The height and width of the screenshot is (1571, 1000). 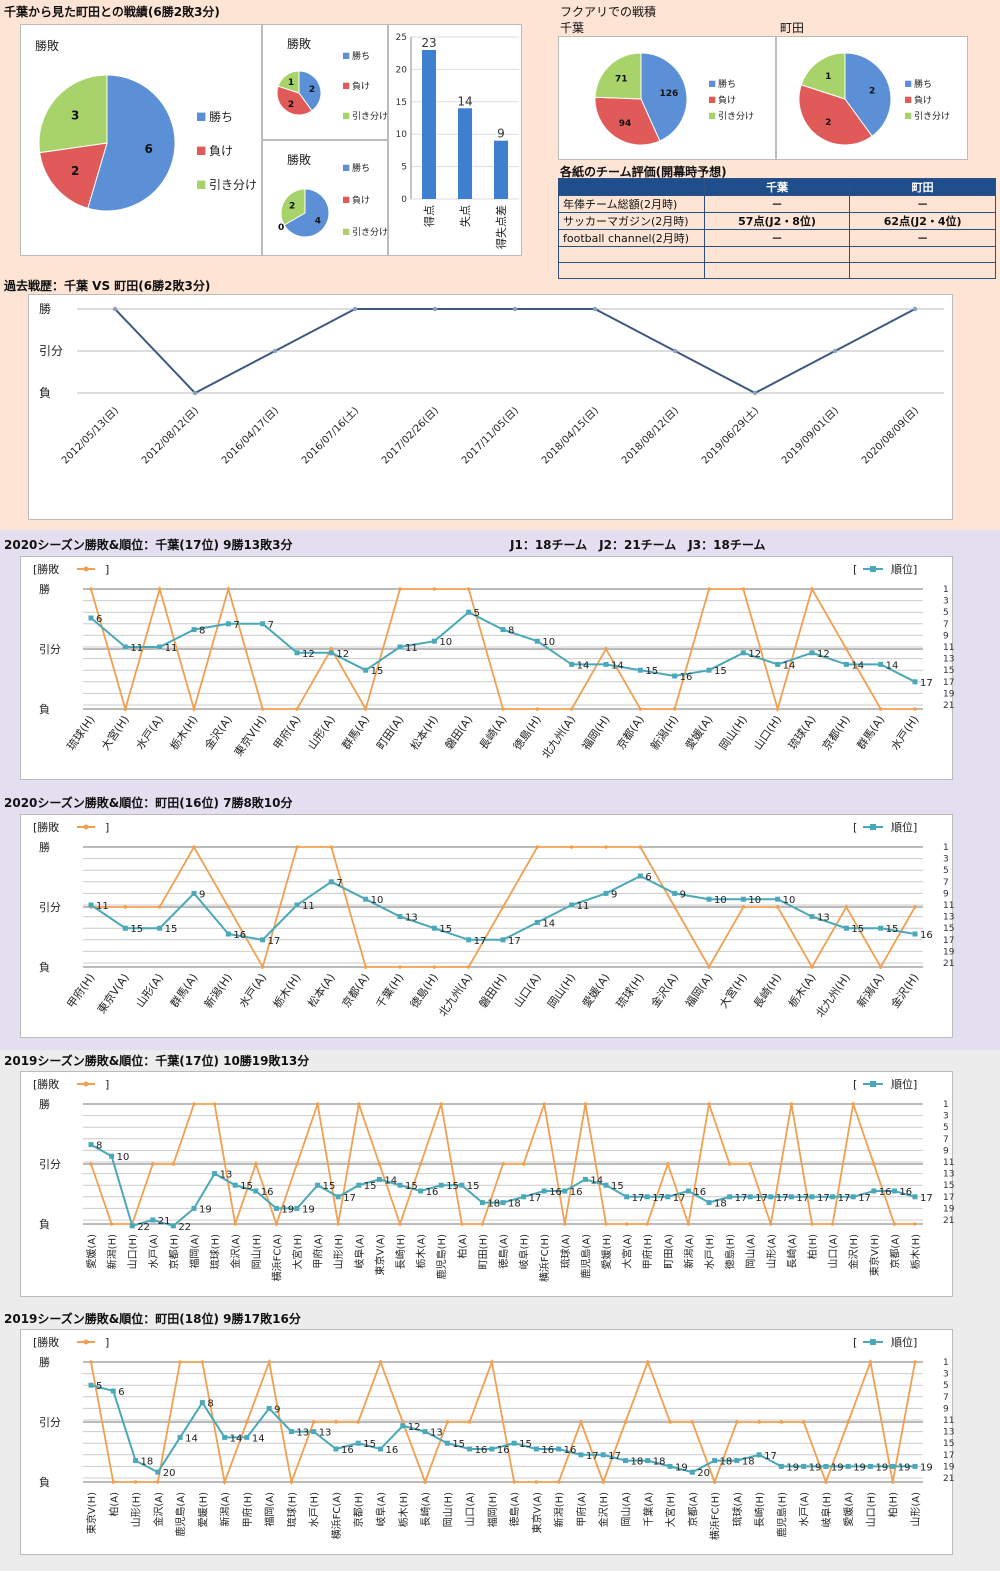 What do you see at coordinates (113, 993) in the screenshot?
I see `x-tick-label: 東京V(A)` at bounding box center [113, 993].